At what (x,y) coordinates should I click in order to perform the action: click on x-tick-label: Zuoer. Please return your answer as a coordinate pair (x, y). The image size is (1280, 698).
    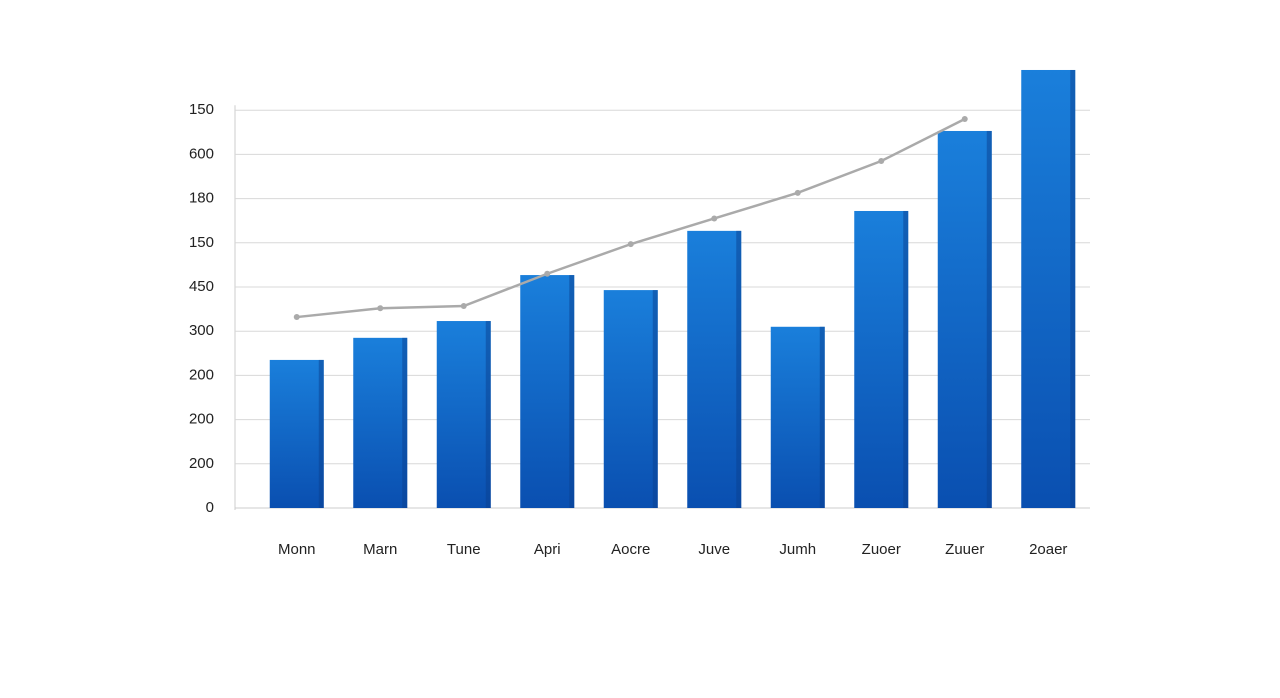
    Looking at the image, I should click on (881, 549).